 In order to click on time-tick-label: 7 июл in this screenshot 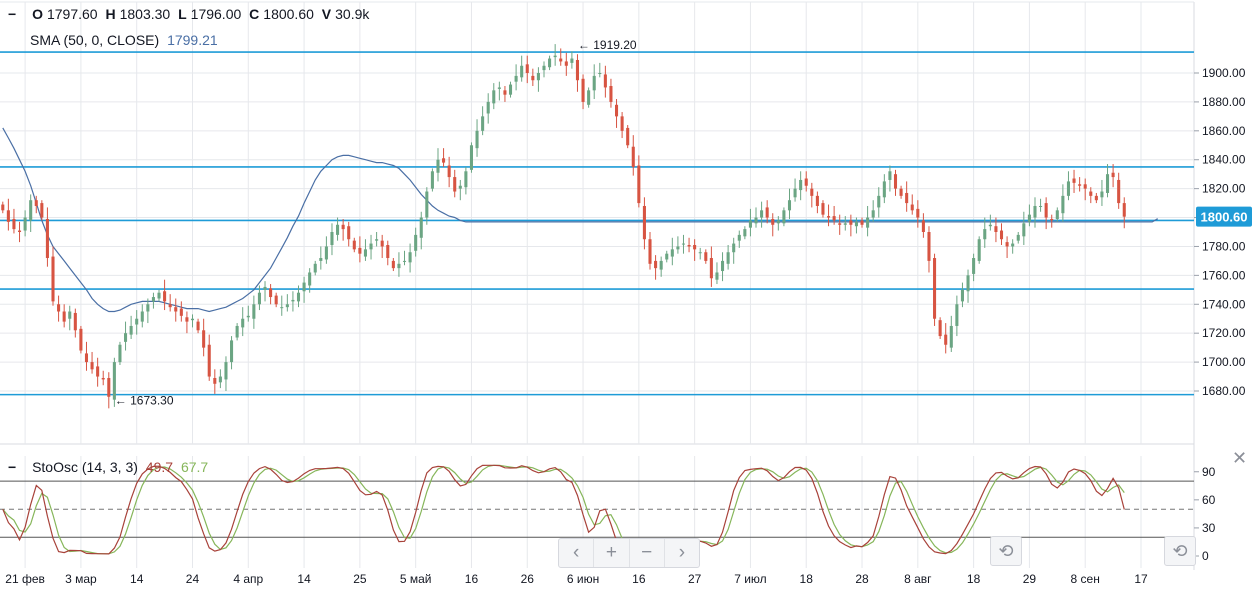, I will do `click(750, 579)`.